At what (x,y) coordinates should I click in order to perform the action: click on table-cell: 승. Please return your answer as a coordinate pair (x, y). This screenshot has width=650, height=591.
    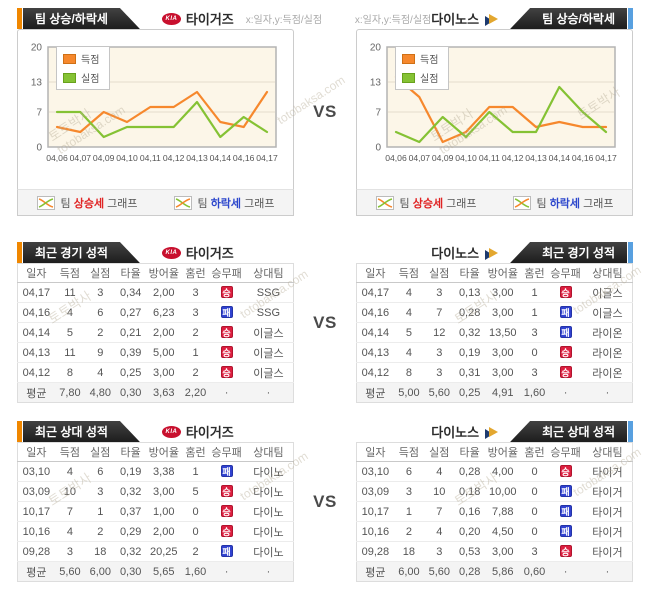
    Looking at the image, I should click on (226, 332).